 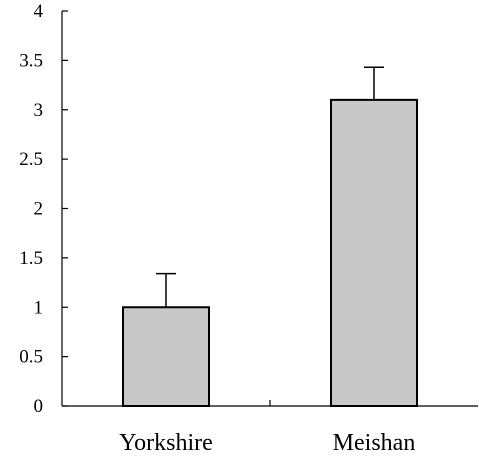 What do you see at coordinates (31, 258) in the screenshot?
I see `y-tick-label: 1.5` at bounding box center [31, 258].